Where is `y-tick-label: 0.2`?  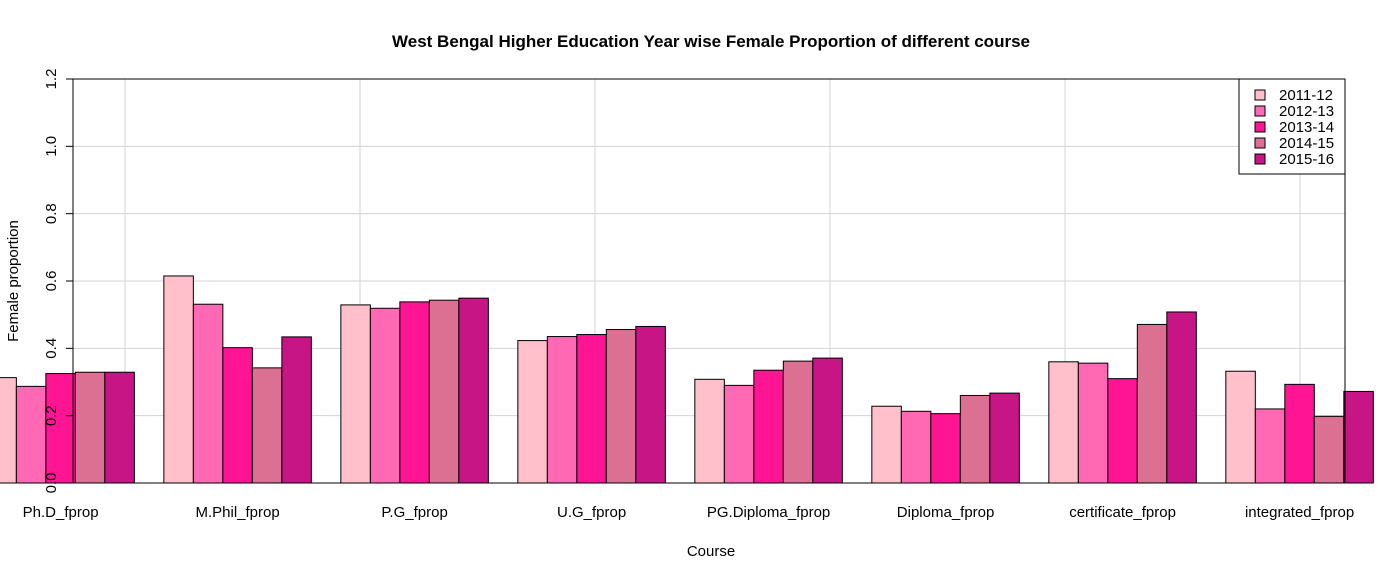 y-tick-label: 0.2 is located at coordinates (51, 415).